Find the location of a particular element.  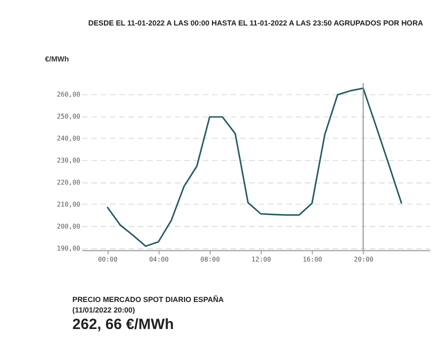

y-axis-title: €/MWh is located at coordinates (57, 59).